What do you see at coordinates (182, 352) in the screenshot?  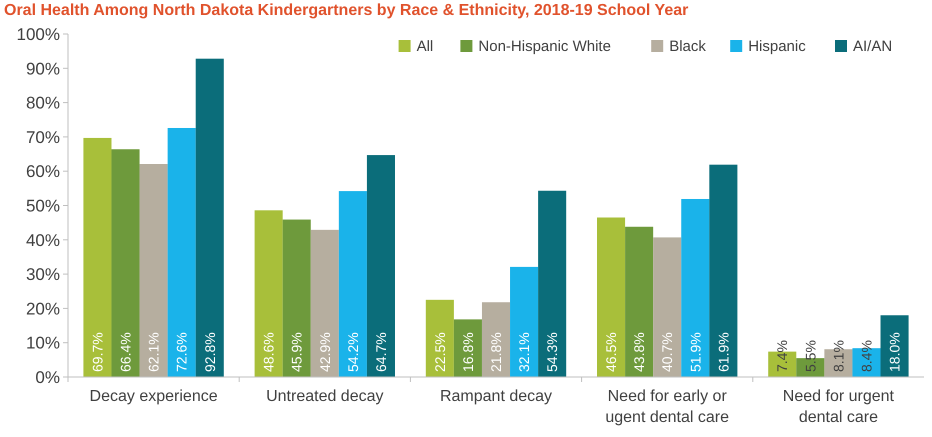 I see `data-label: 72.6%` at bounding box center [182, 352].